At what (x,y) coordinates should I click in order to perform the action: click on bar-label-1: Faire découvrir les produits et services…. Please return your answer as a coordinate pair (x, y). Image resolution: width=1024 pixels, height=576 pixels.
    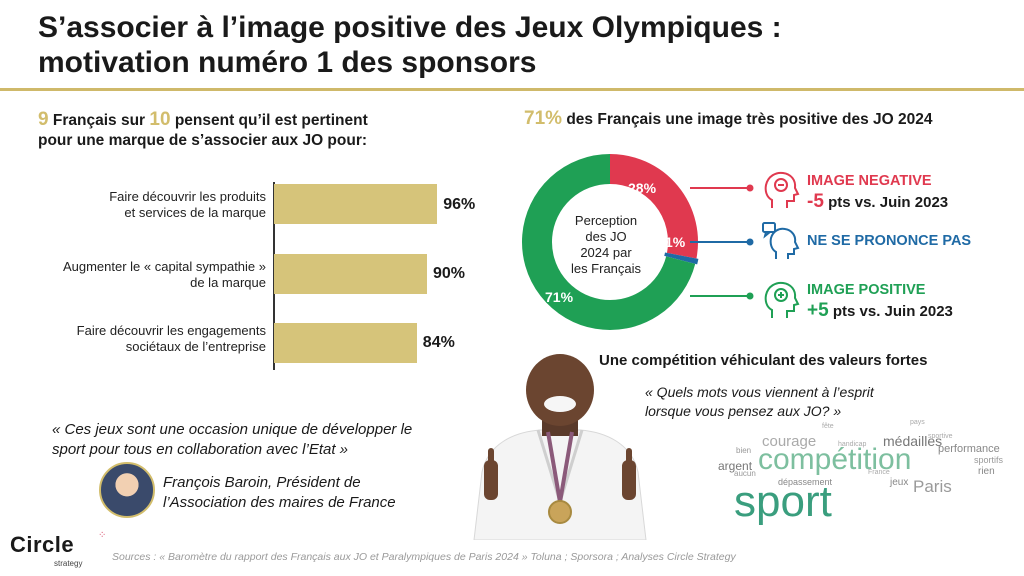
    Looking at the image, I should click on (138, 205).